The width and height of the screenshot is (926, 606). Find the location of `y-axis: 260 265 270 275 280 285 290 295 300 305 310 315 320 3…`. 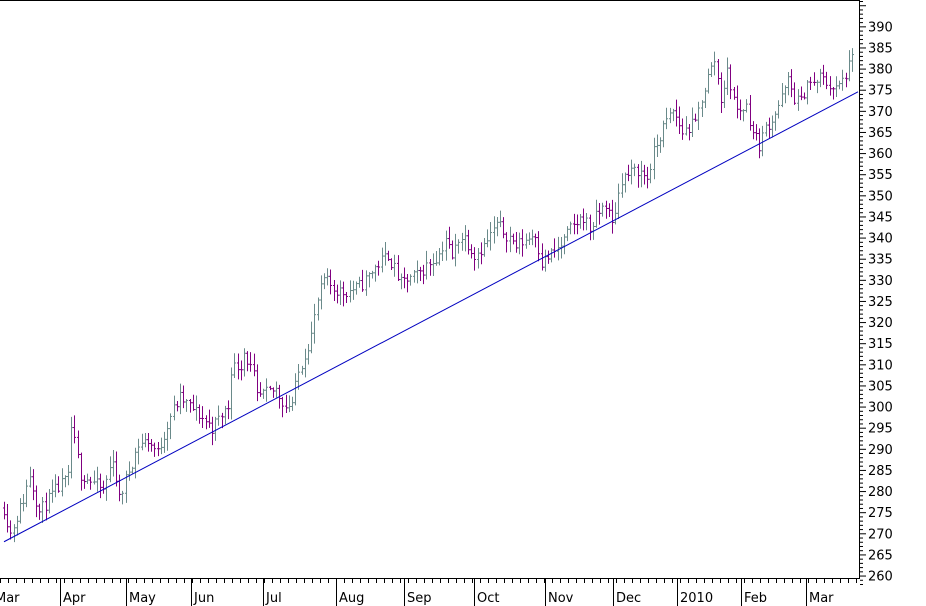

y-axis: 260 265 270 275 280 285 290 295 300 305 310 315 320 3… is located at coordinates (876, 293).